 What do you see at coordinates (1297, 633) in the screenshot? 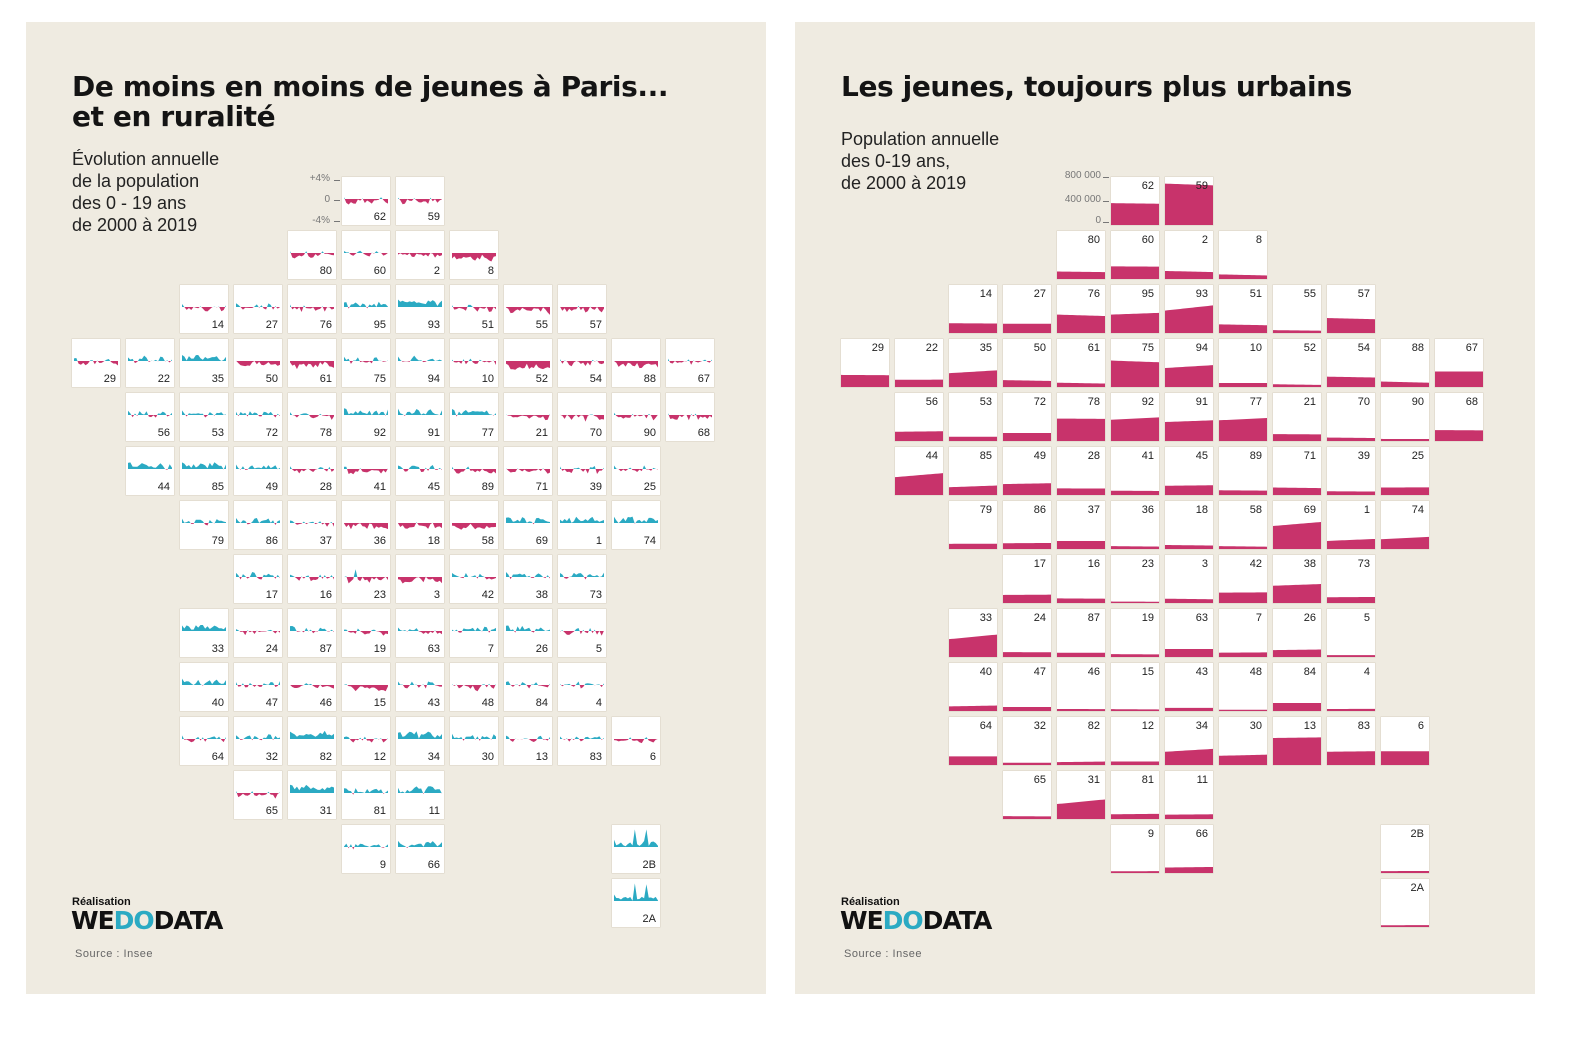
I see `department-tile-26: 26` at bounding box center [1297, 633].